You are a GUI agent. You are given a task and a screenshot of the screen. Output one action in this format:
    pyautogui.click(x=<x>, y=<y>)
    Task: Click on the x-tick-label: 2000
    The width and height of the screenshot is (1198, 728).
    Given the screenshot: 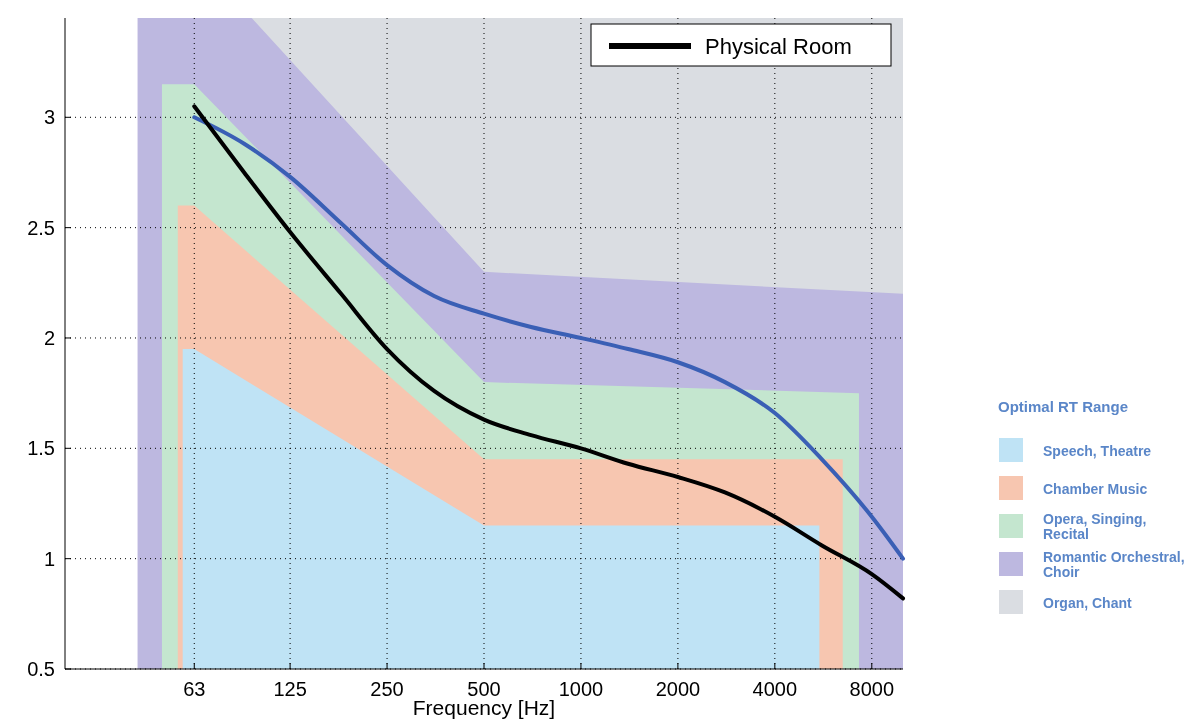 What is the action you would take?
    pyautogui.click(x=678, y=689)
    